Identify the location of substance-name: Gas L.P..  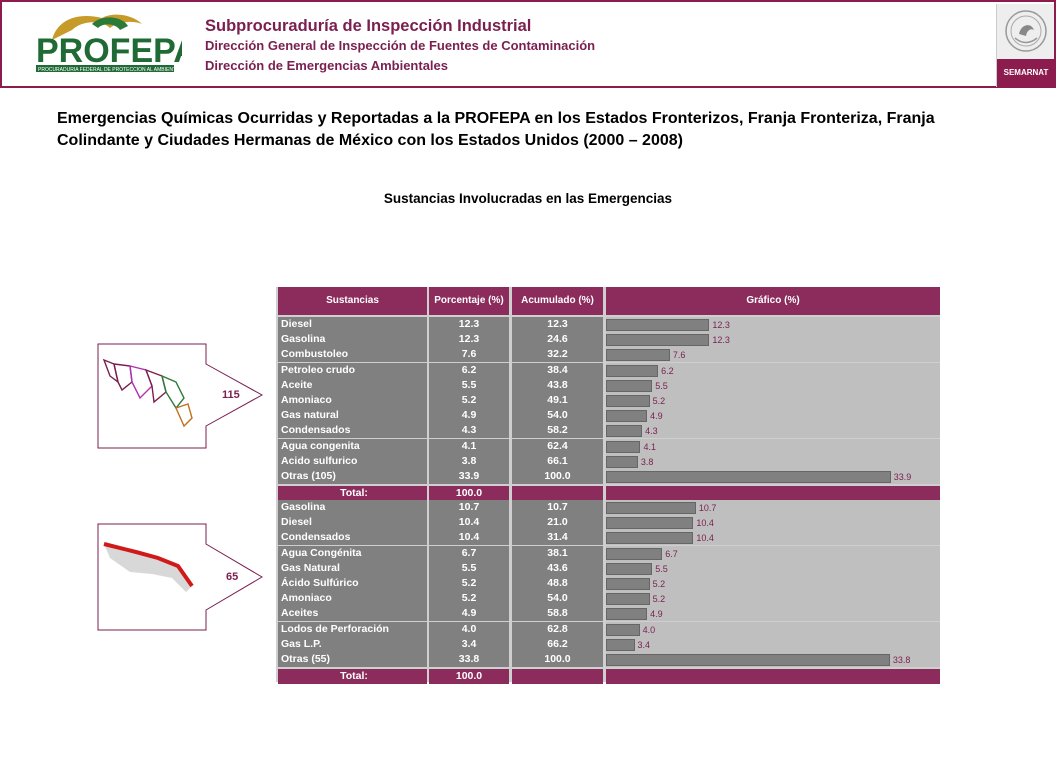
(352, 644).